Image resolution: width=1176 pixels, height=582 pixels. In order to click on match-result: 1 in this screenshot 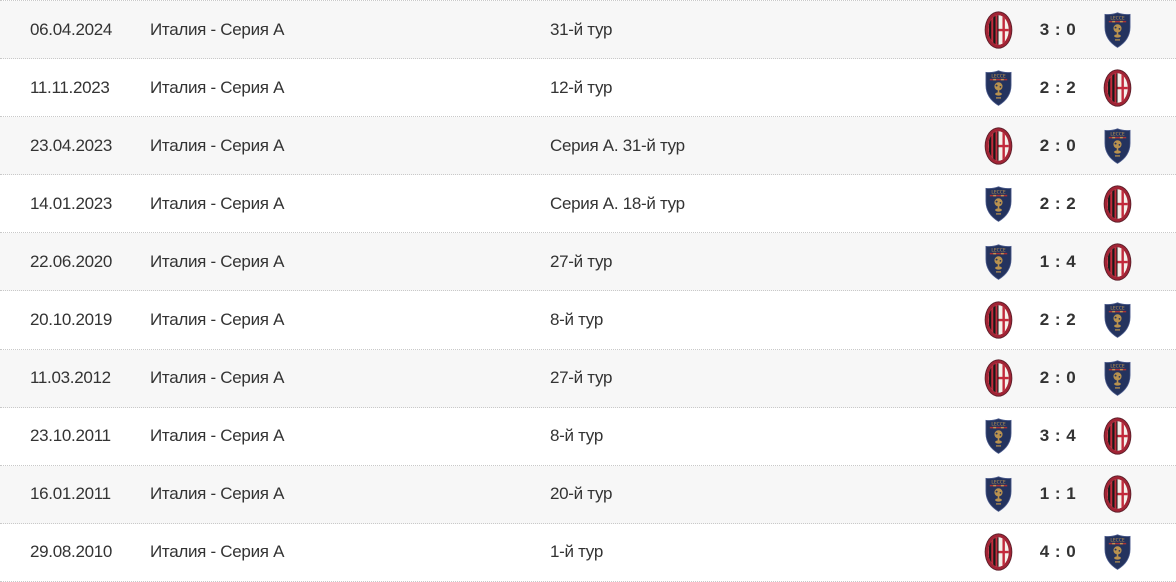, I will do `click(1058, 494)`.